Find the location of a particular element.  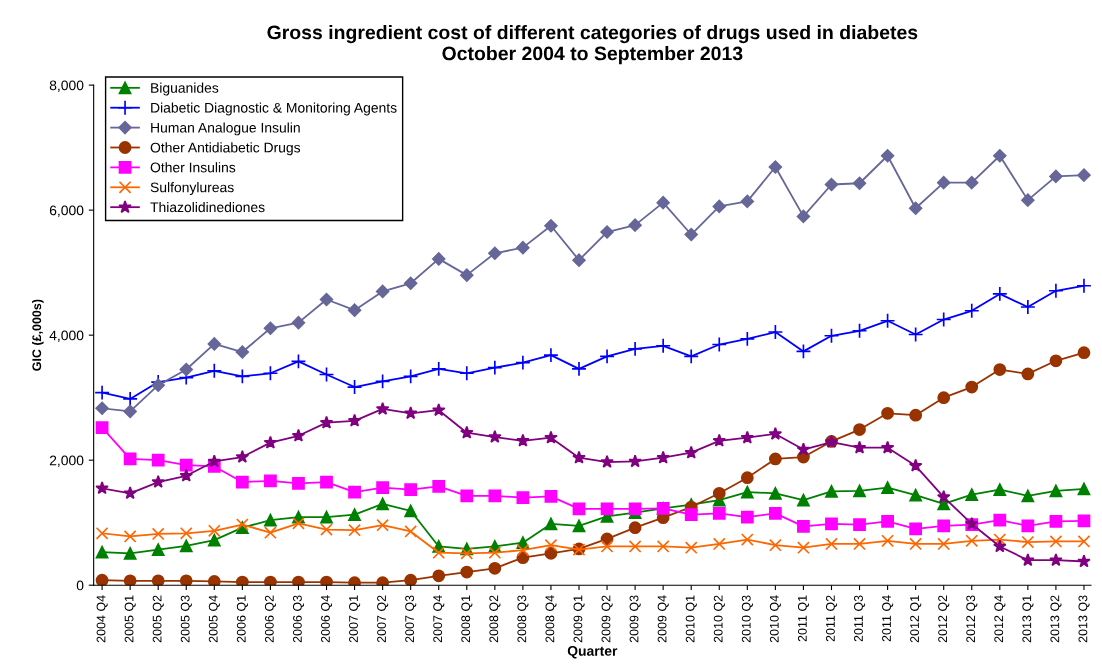

y-axis-title: GIC (£,000s) is located at coordinates (37, 335).